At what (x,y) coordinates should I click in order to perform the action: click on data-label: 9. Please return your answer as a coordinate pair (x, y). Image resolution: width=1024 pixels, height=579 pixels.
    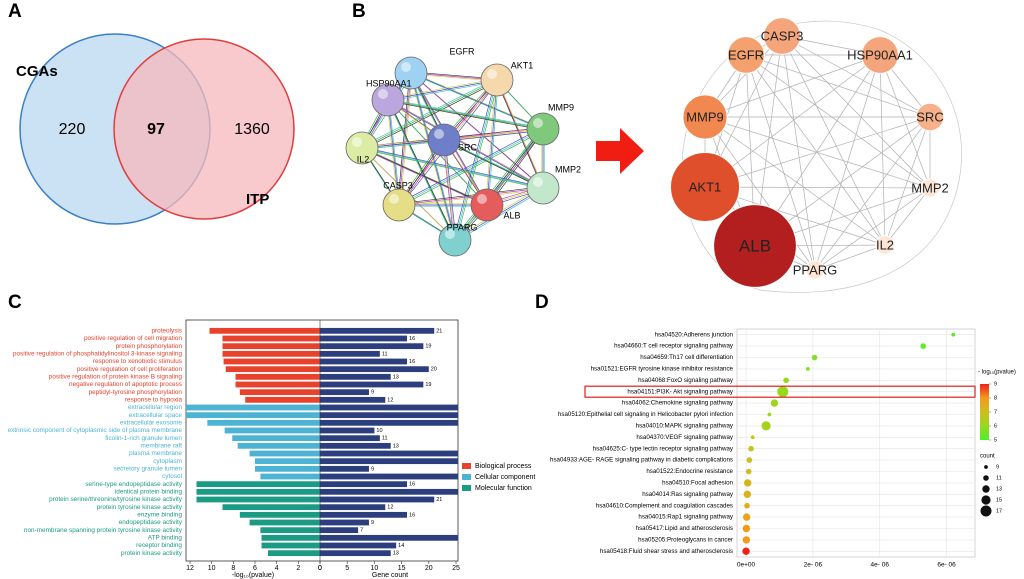
    Looking at the image, I should click on (372, 523).